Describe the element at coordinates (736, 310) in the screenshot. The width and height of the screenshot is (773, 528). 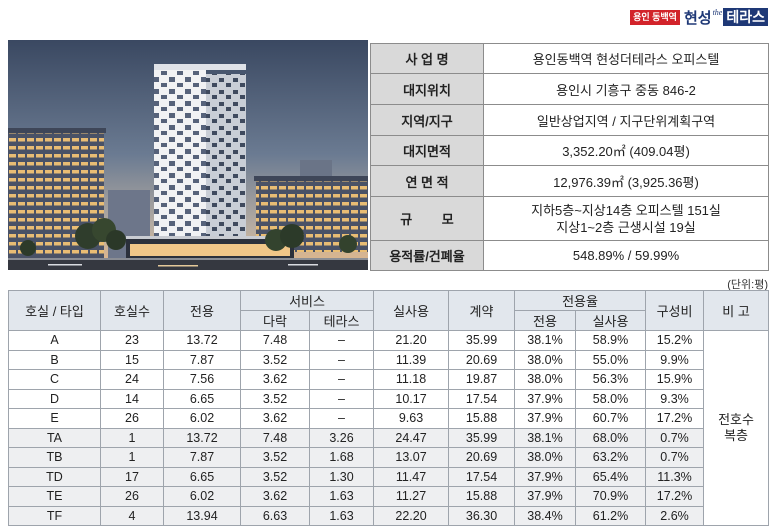
I see `header-remark: 비 고` at that location.